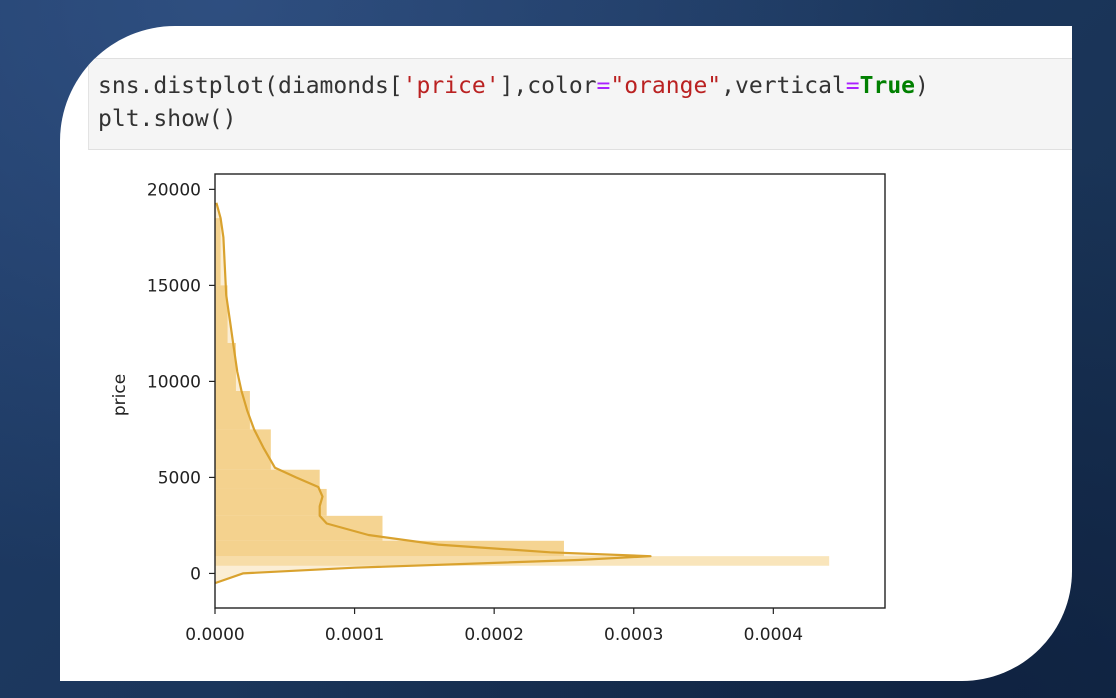  What do you see at coordinates (174, 286) in the screenshot?
I see `y-tick-label: 15000` at bounding box center [174, 286].